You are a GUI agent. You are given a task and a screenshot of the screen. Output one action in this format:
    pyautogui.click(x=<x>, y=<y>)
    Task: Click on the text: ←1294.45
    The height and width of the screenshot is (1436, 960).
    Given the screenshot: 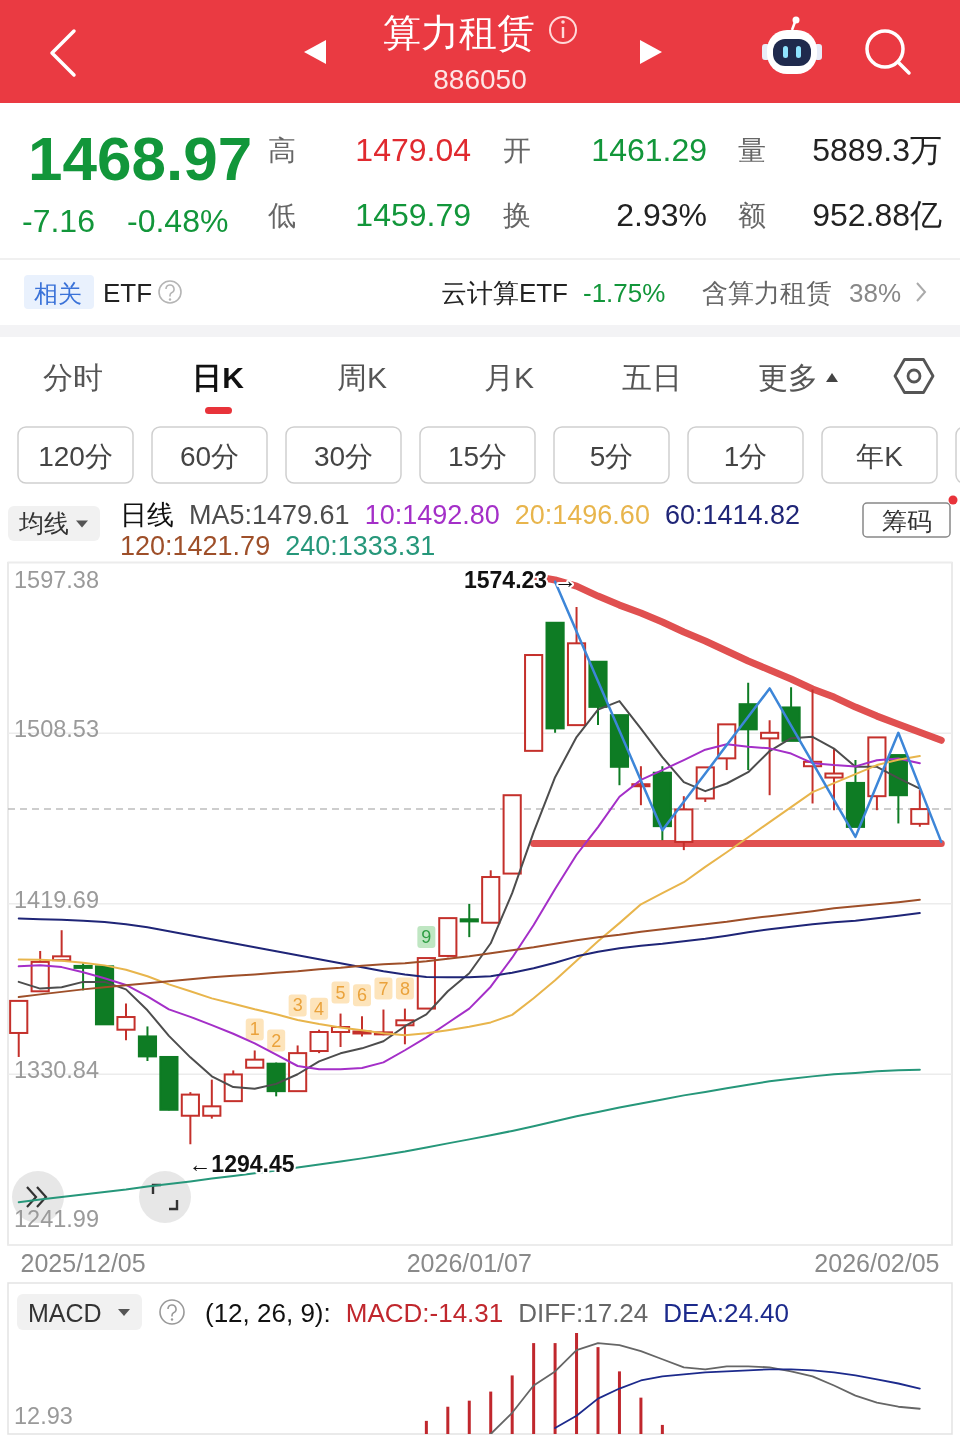 What is the action you would take?
    pyautogui.click(x=241, y=1164)
    